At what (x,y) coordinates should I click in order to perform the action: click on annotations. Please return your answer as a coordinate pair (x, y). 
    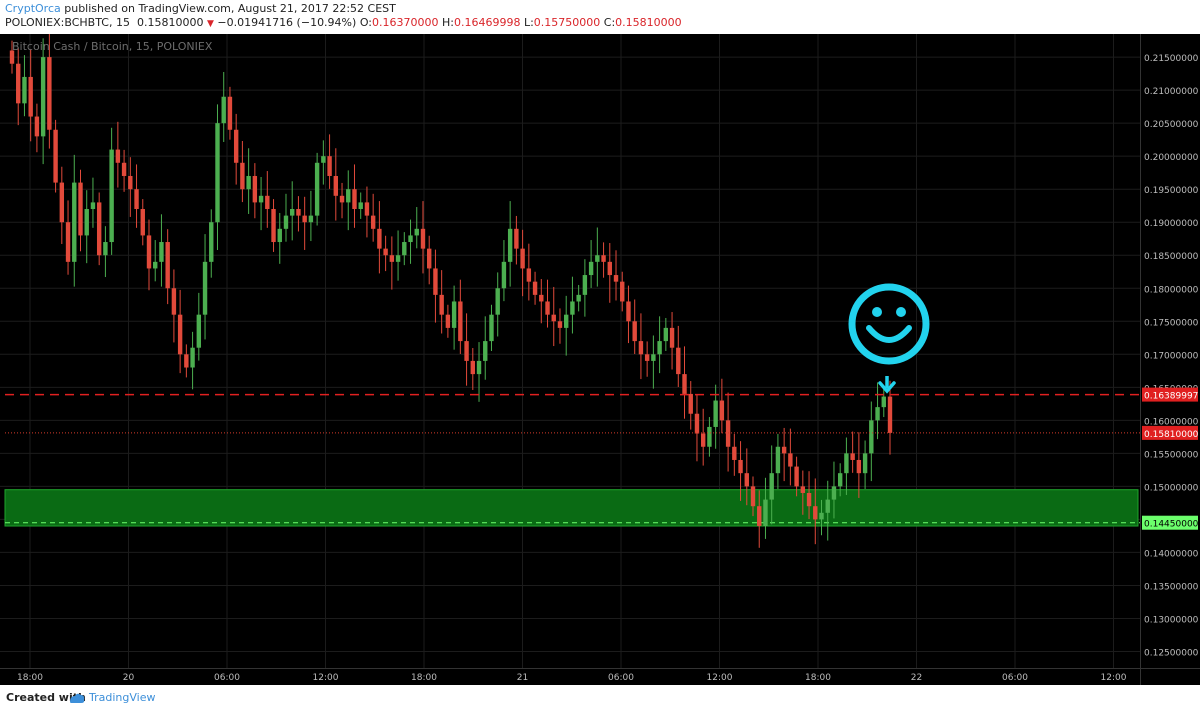
    Looking at the image, I should click on (889, 338).